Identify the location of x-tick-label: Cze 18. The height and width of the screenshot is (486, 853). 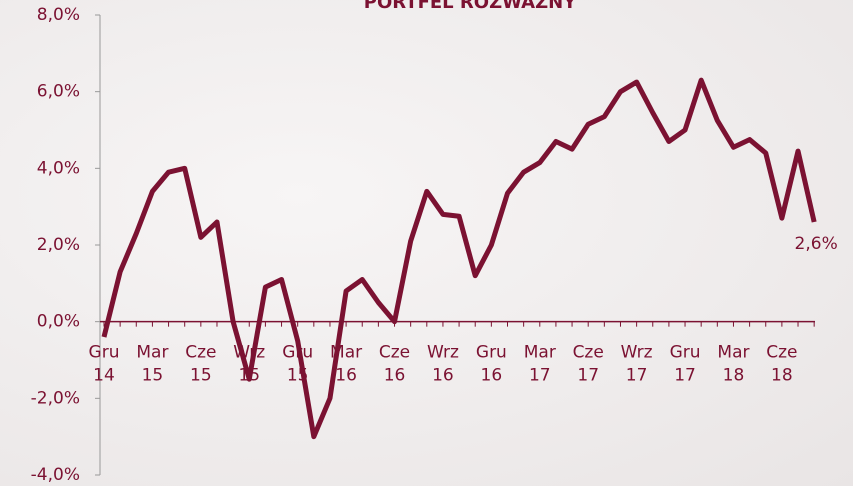
(781, 364).